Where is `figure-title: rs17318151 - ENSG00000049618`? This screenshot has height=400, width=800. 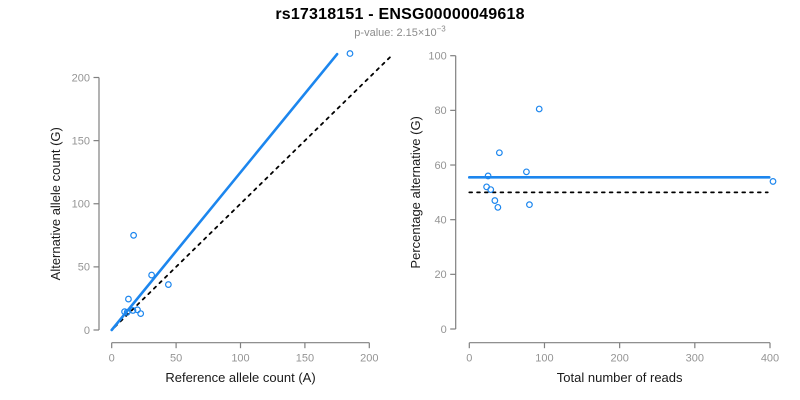
figure-title: rs17318151 - ENSG00000049618 is located at coordinates (400, 14).